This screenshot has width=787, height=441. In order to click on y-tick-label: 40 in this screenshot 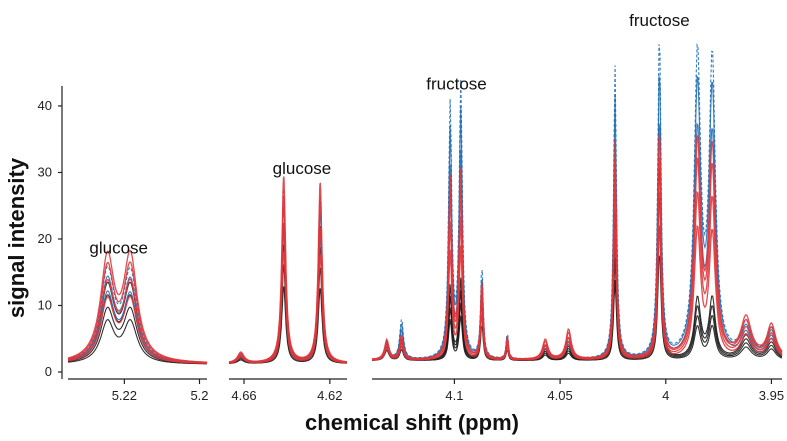, I will do `click(45, 105)`.